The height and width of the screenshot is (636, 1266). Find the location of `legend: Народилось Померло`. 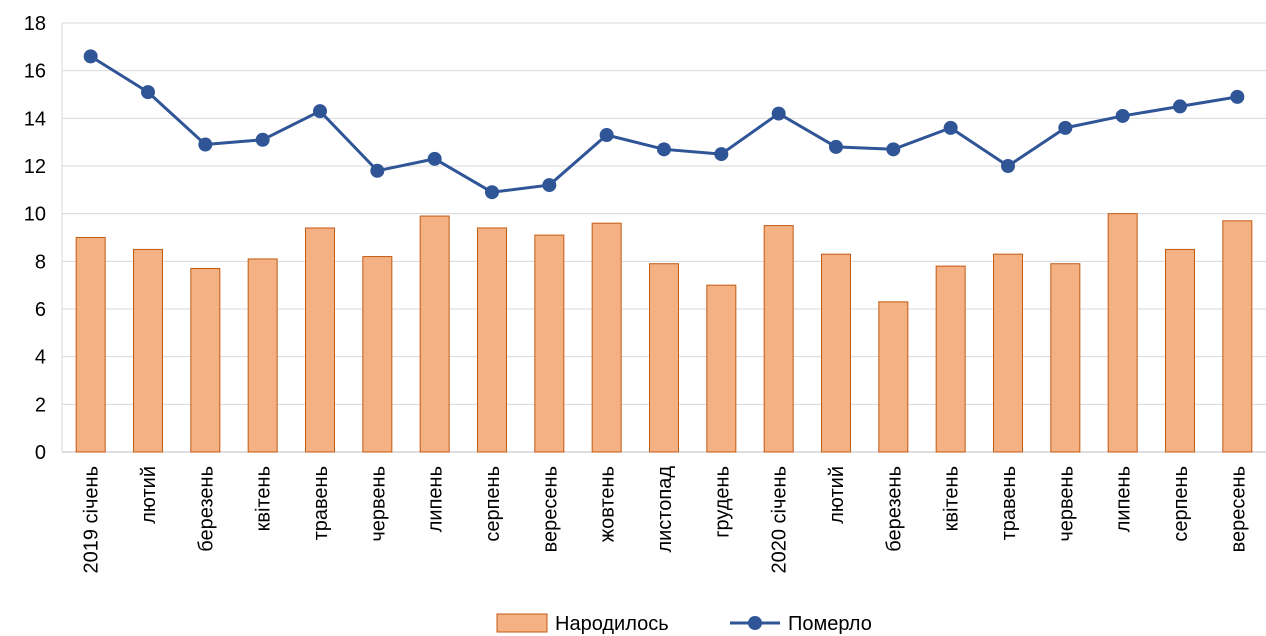

legend: Народилось Померло is located at coordinates (684, 624).